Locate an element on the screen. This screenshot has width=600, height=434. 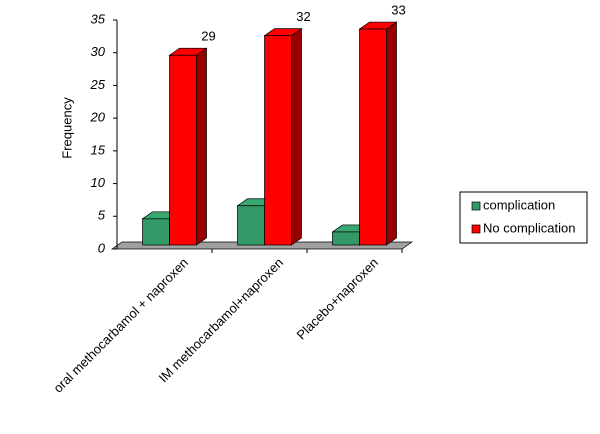
y-tick-label: 5 is located at coordinates (102, 215).